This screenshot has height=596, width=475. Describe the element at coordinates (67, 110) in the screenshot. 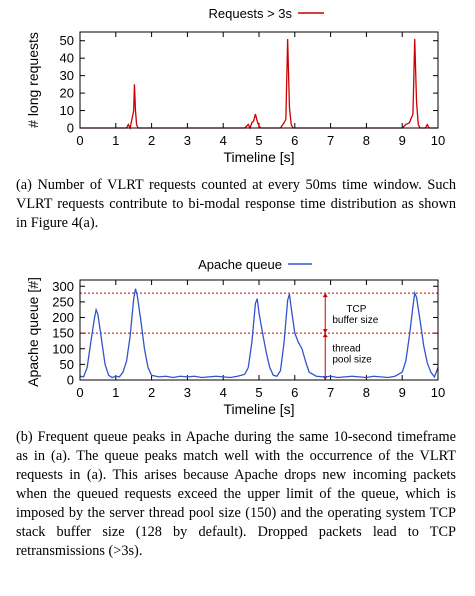

I see `y-tick-label: 10` at that location.